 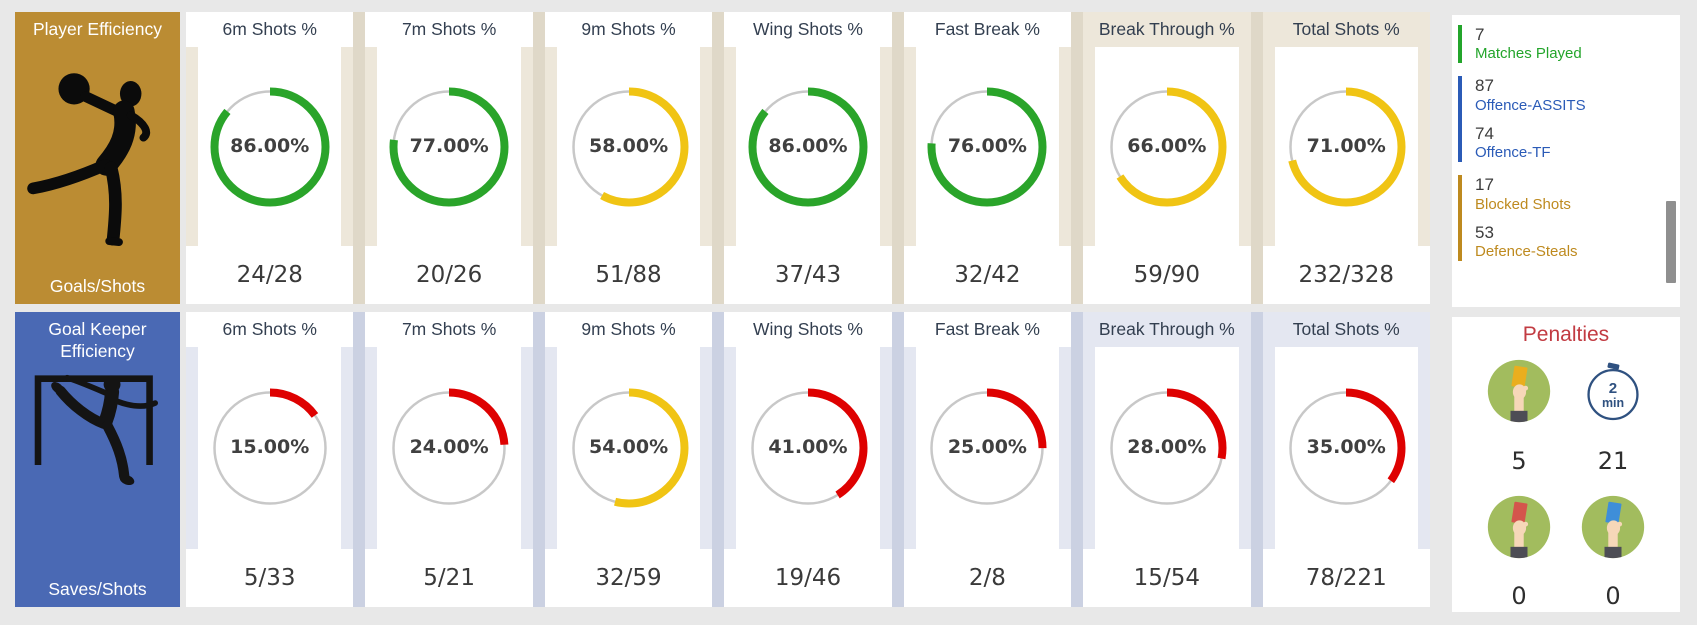 I want to click on blue-card-icon, so click(x=1613, y=529).